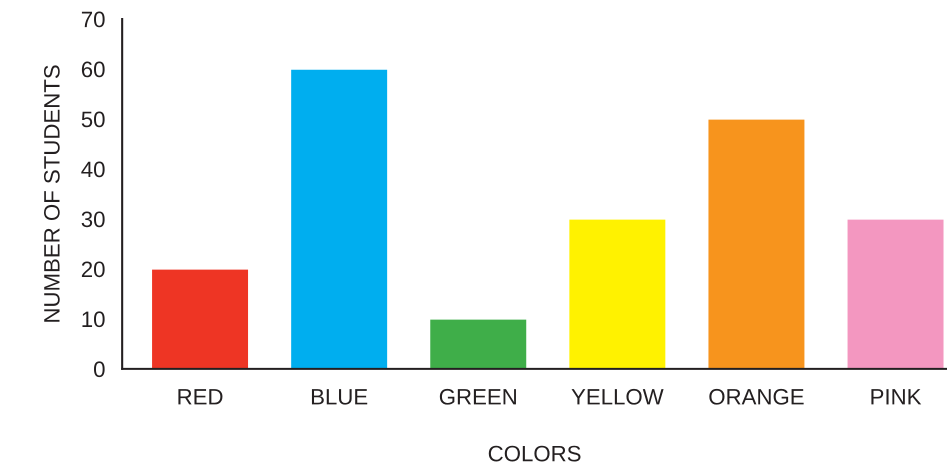 This screenshot has height=464, width=947. What do you see at coordinates (534, 454) in the screenshot?
I see `x-axis-title: COLORS` at bounding box center [534, 454].